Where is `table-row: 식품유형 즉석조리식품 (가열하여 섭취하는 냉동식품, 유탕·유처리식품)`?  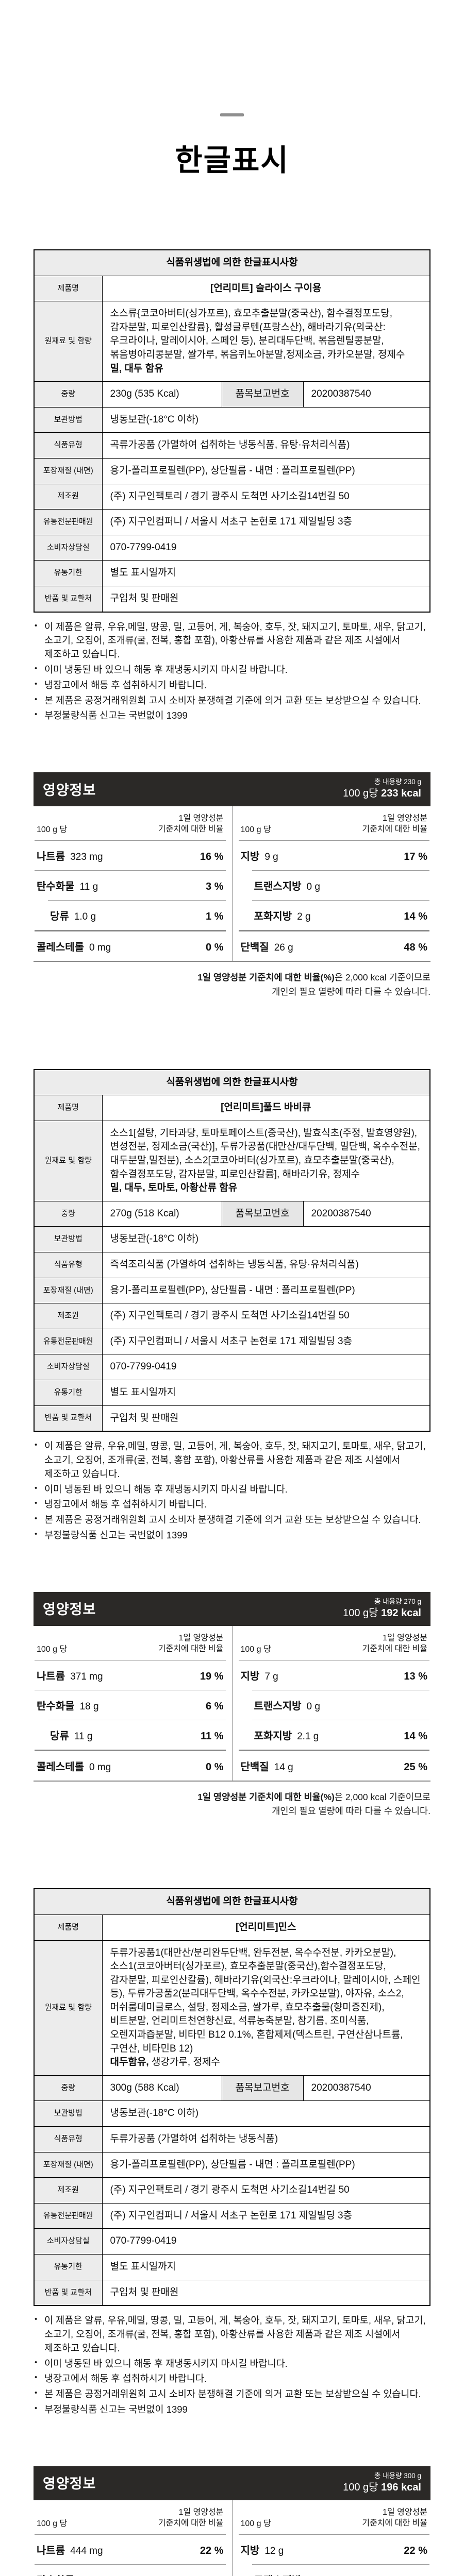 table-row: 식품유형 즉석조리식품 (가열하여 섭취하는 냉동식품, 유탕·유처리식품) is located at coordinates (232, 1265).